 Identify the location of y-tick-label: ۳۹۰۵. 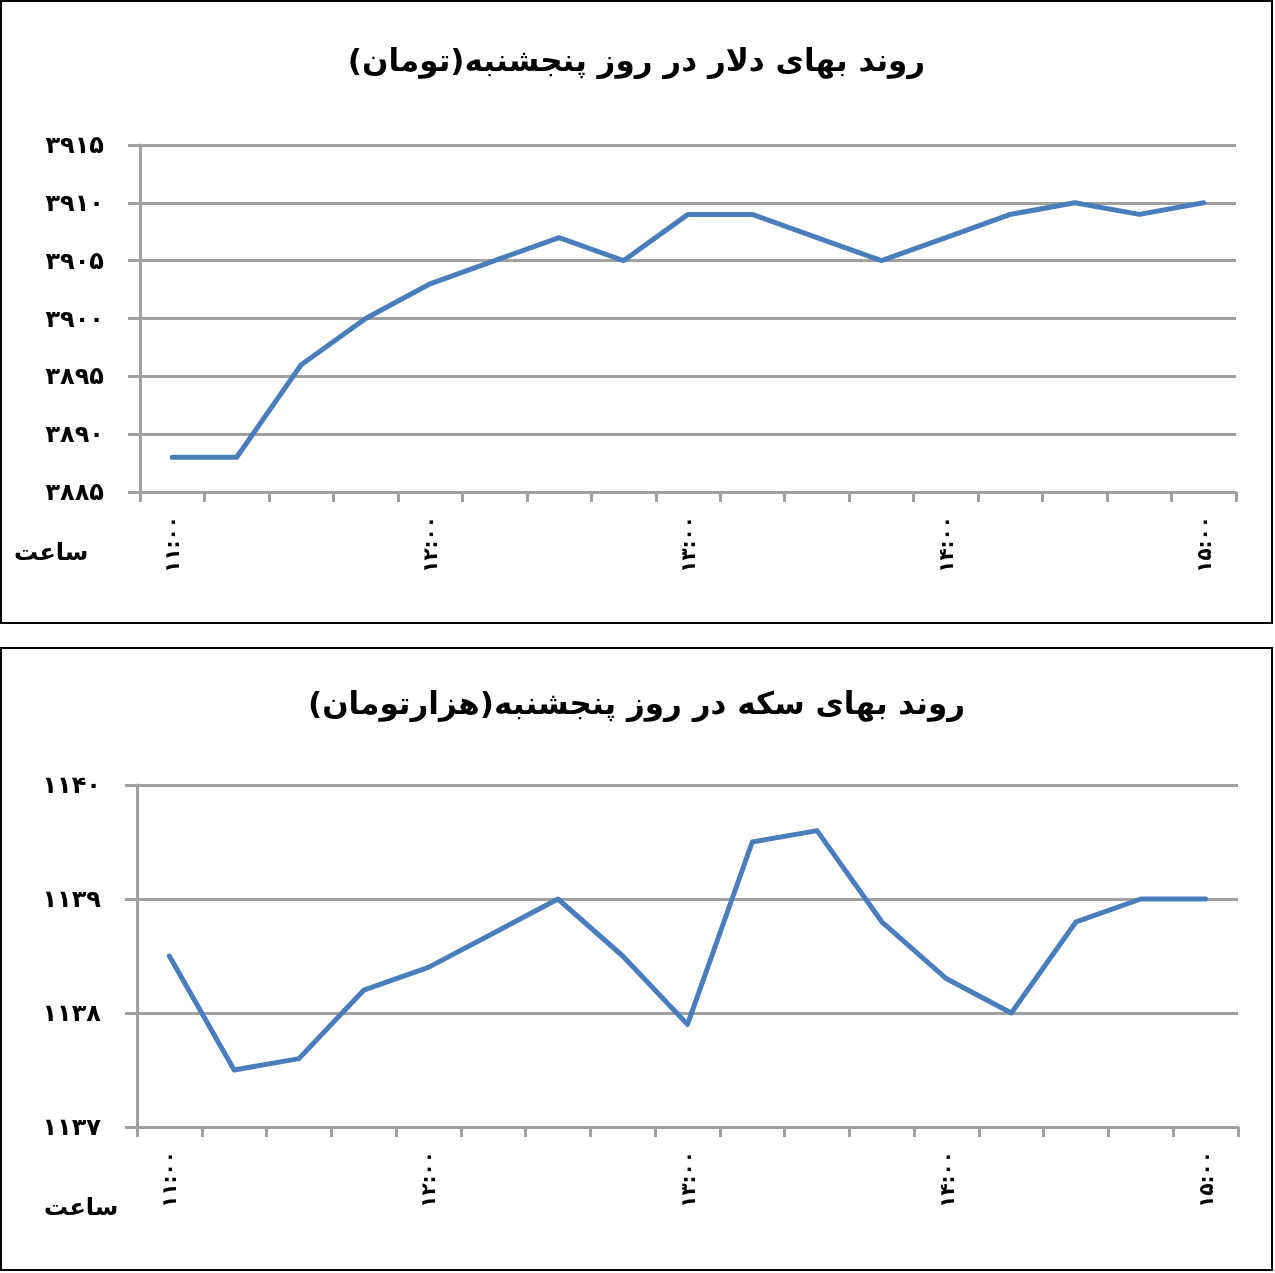
(74, 260).